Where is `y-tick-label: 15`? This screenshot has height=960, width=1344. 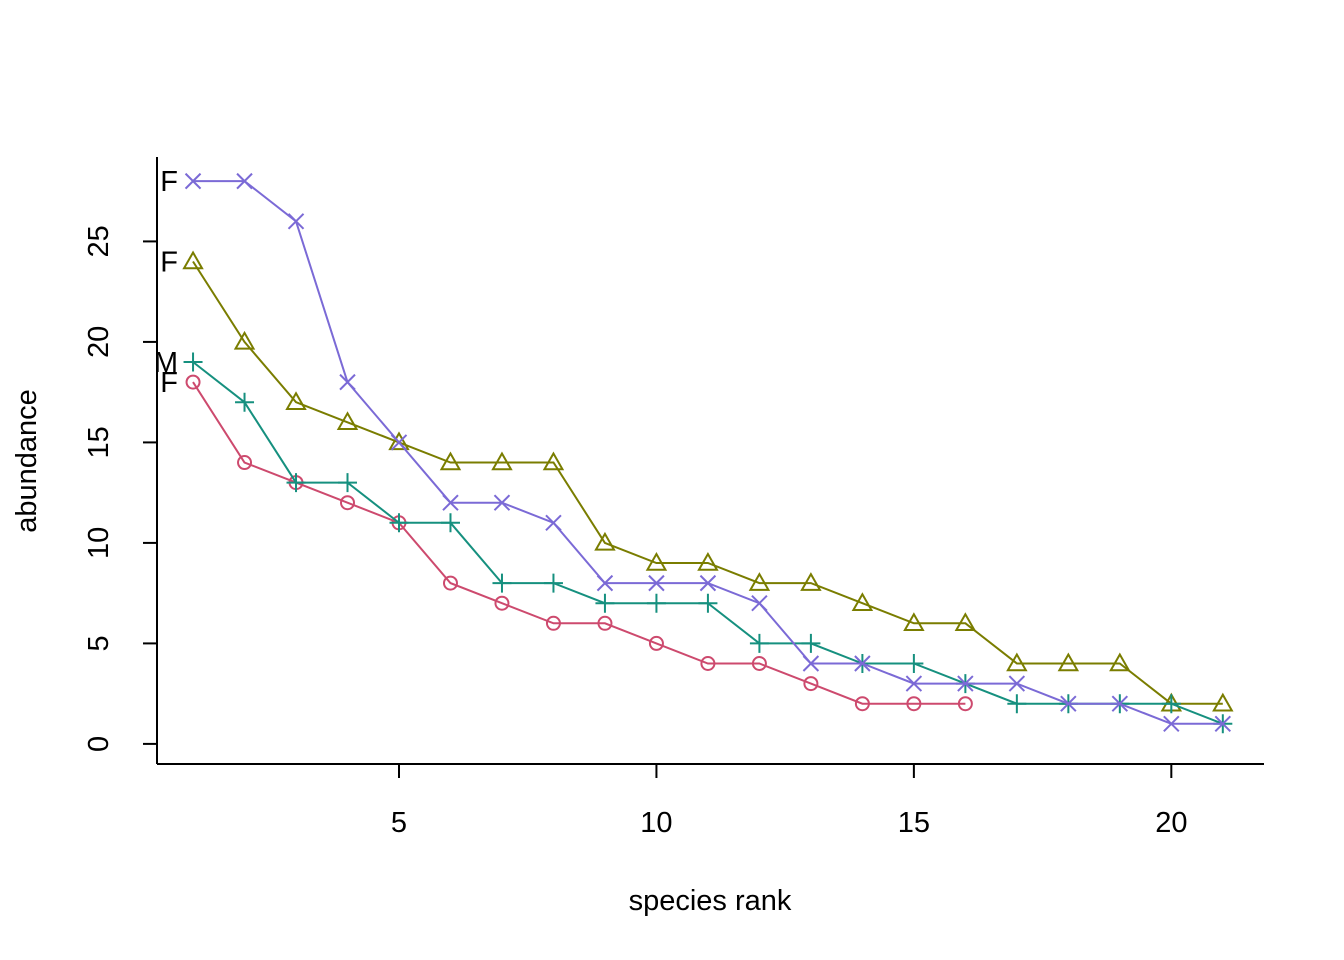
y-tick-label: 15 is located at coordinates (99, 442).